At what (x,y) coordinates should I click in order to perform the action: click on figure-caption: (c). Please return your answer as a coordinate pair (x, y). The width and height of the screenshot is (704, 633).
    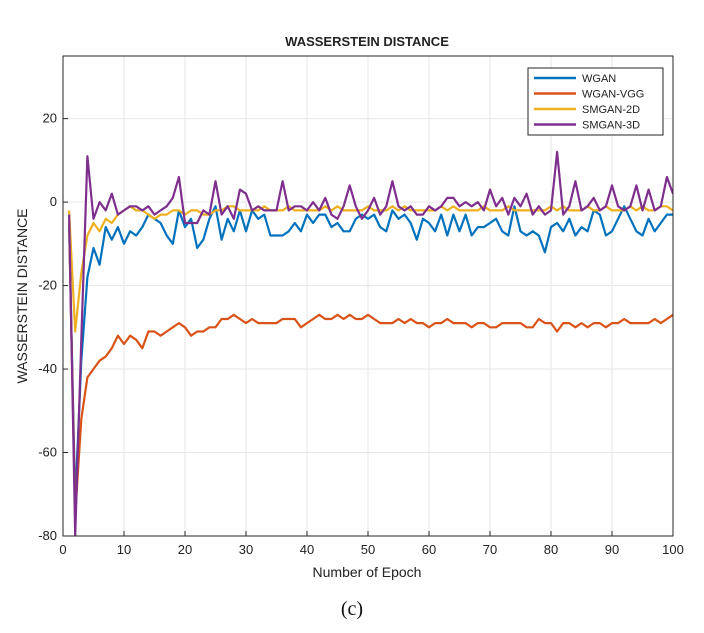
    Looking at the image, I should click on (352, 609).